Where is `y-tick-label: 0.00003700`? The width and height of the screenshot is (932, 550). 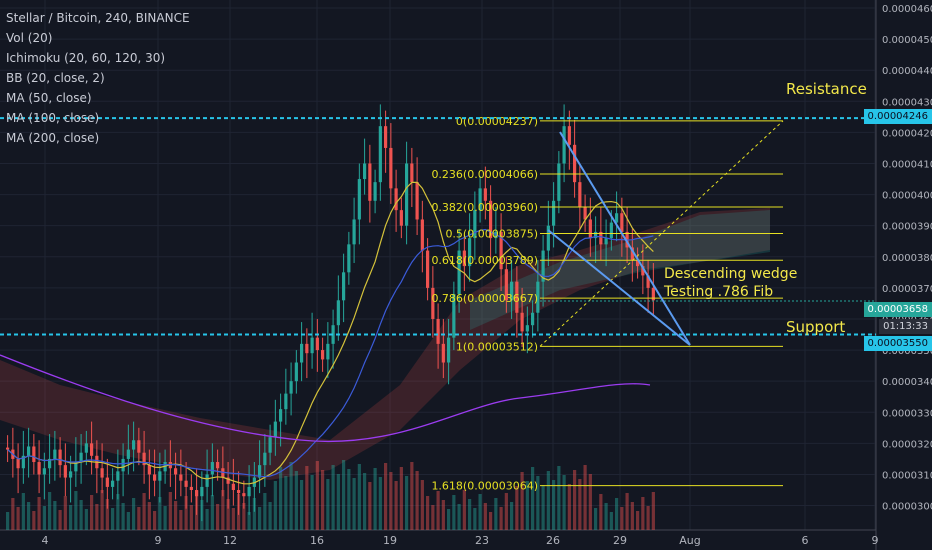 y-tick-label: 0.00003700 is located at coordinates (907, 289).